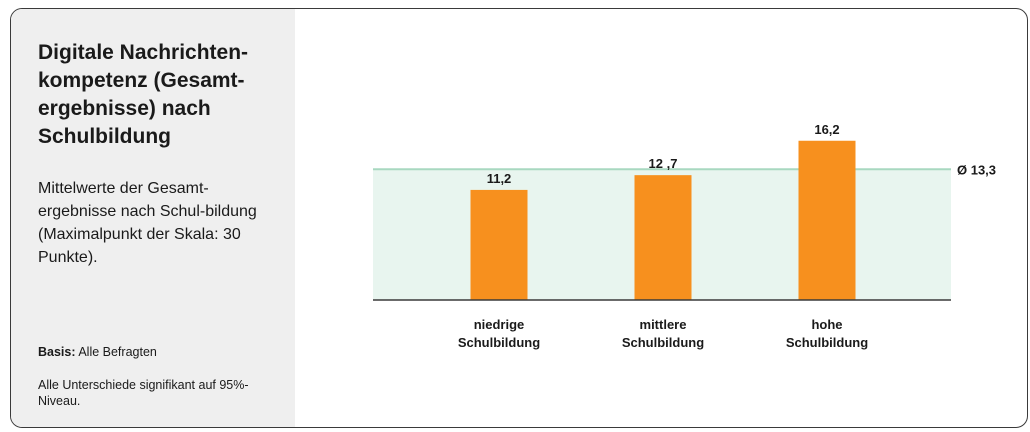 This screenshot has height=432, width=1030. What do you see at coordinates (826, 129) in the screenshot?
I see `bar-value-label: 16,2` at bounding box center [826, 129].